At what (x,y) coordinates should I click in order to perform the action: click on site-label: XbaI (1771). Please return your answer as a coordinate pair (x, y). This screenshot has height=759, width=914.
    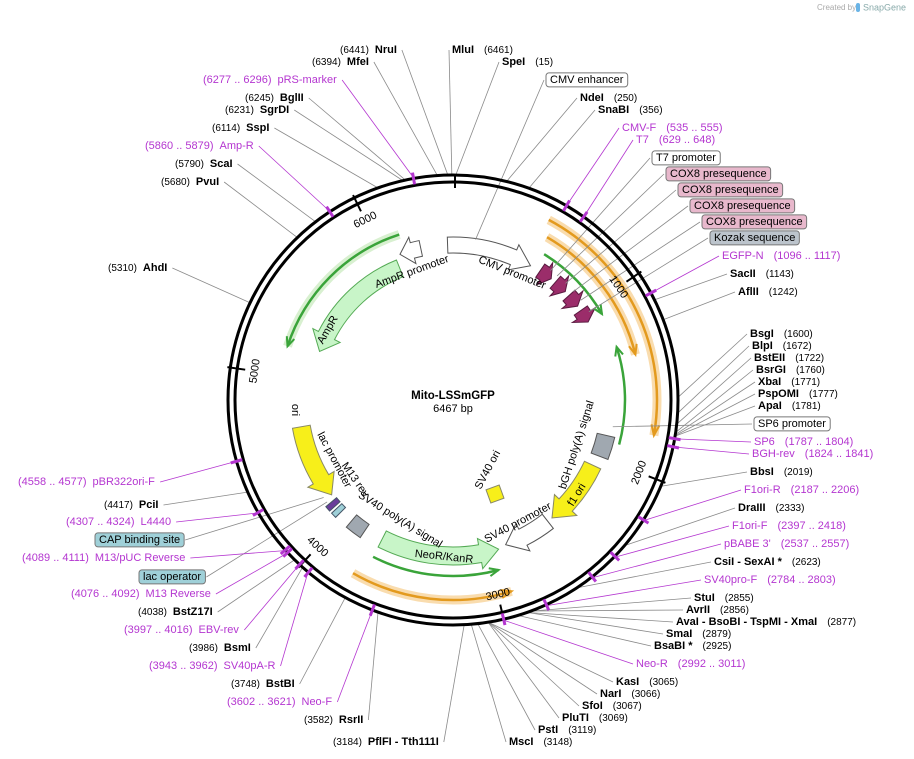
    Looking at the image, I should click on (789, 382).